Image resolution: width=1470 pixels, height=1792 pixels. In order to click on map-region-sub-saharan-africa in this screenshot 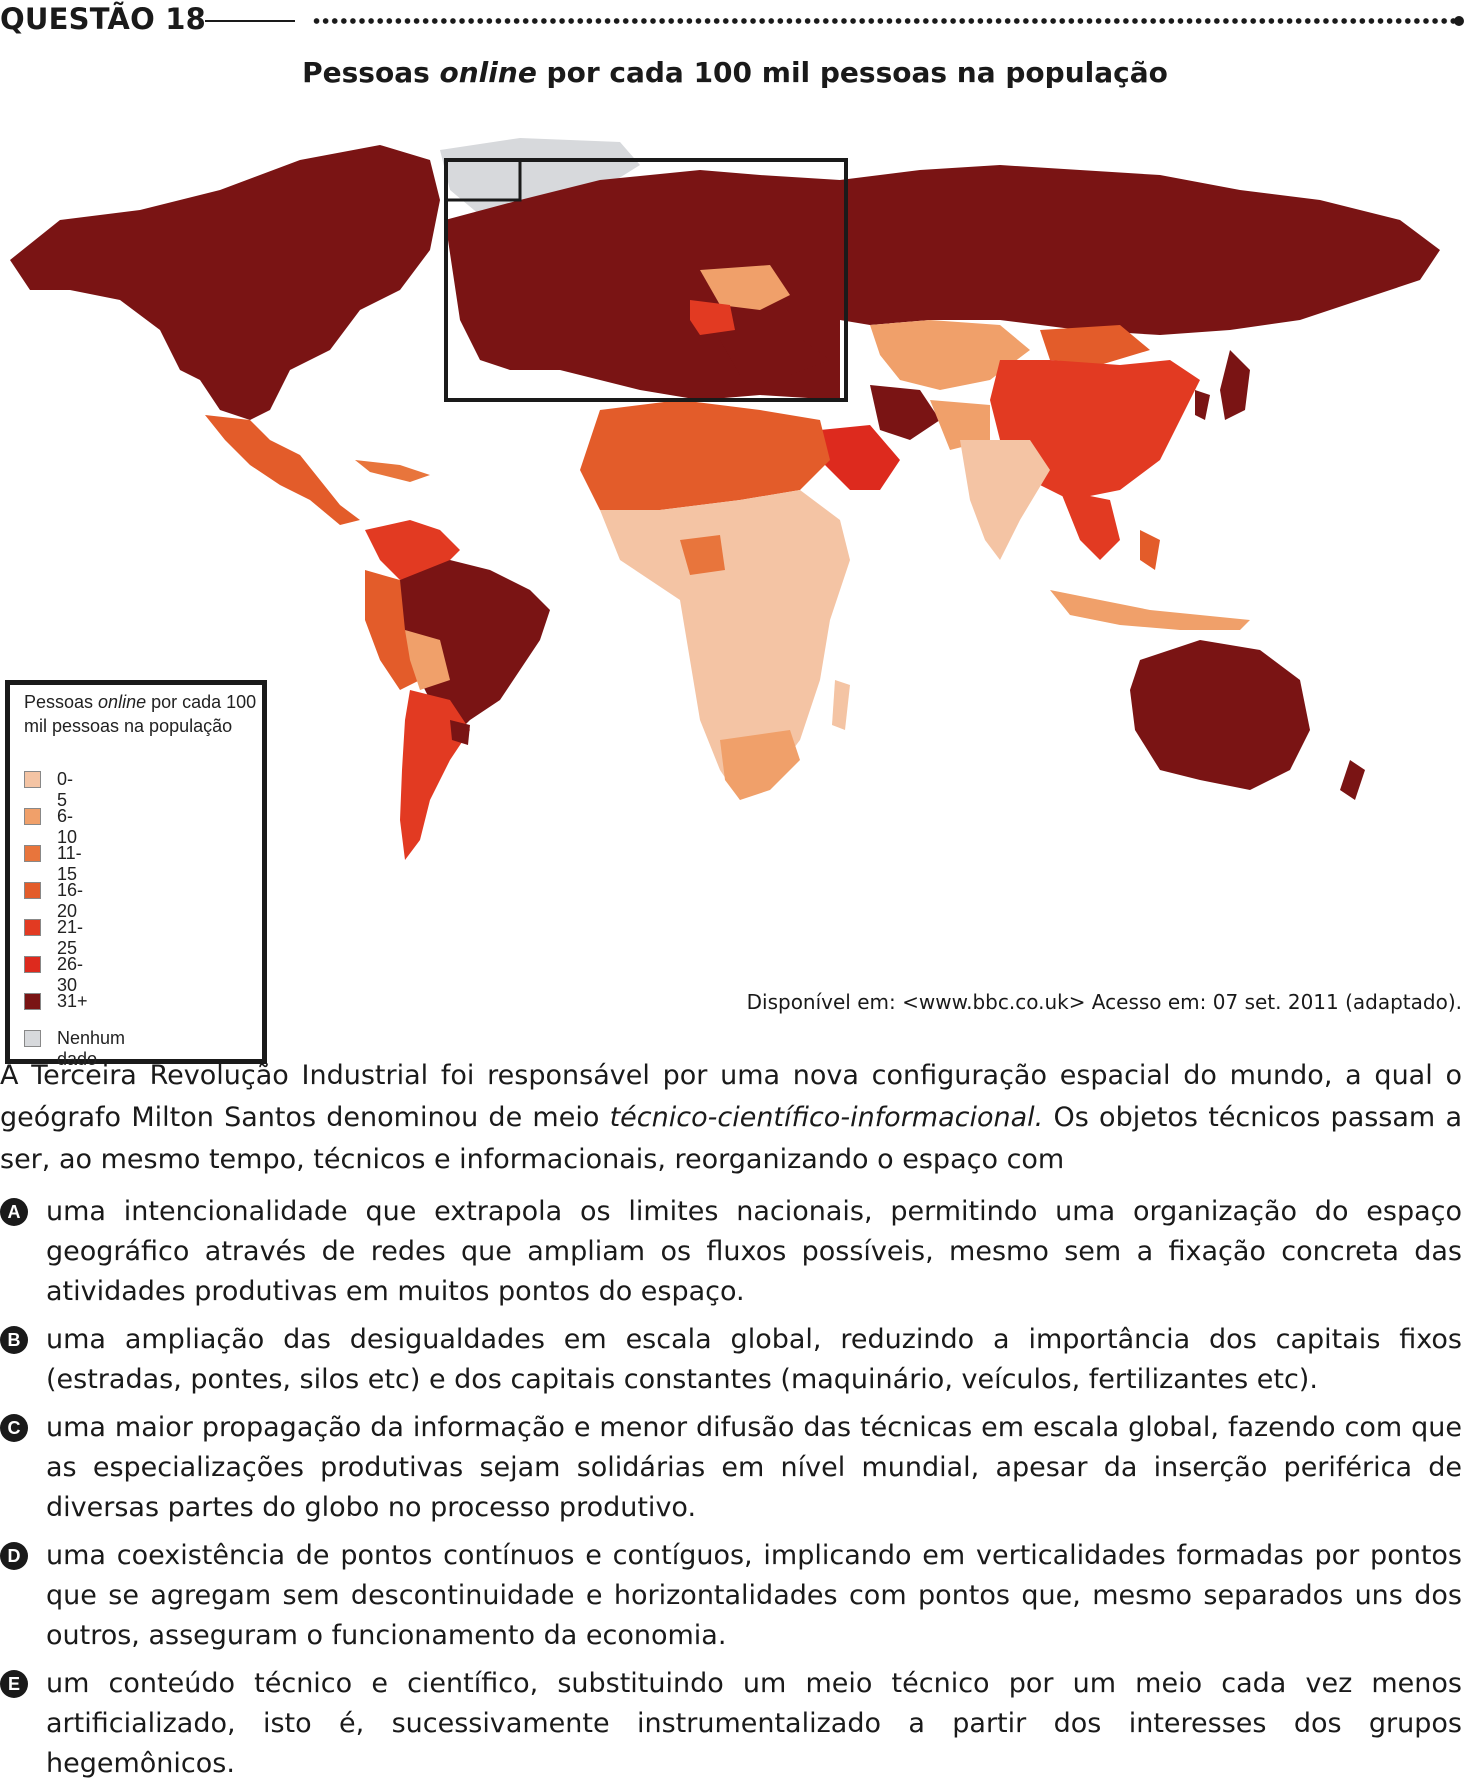, I will do `click(725, 645)`.